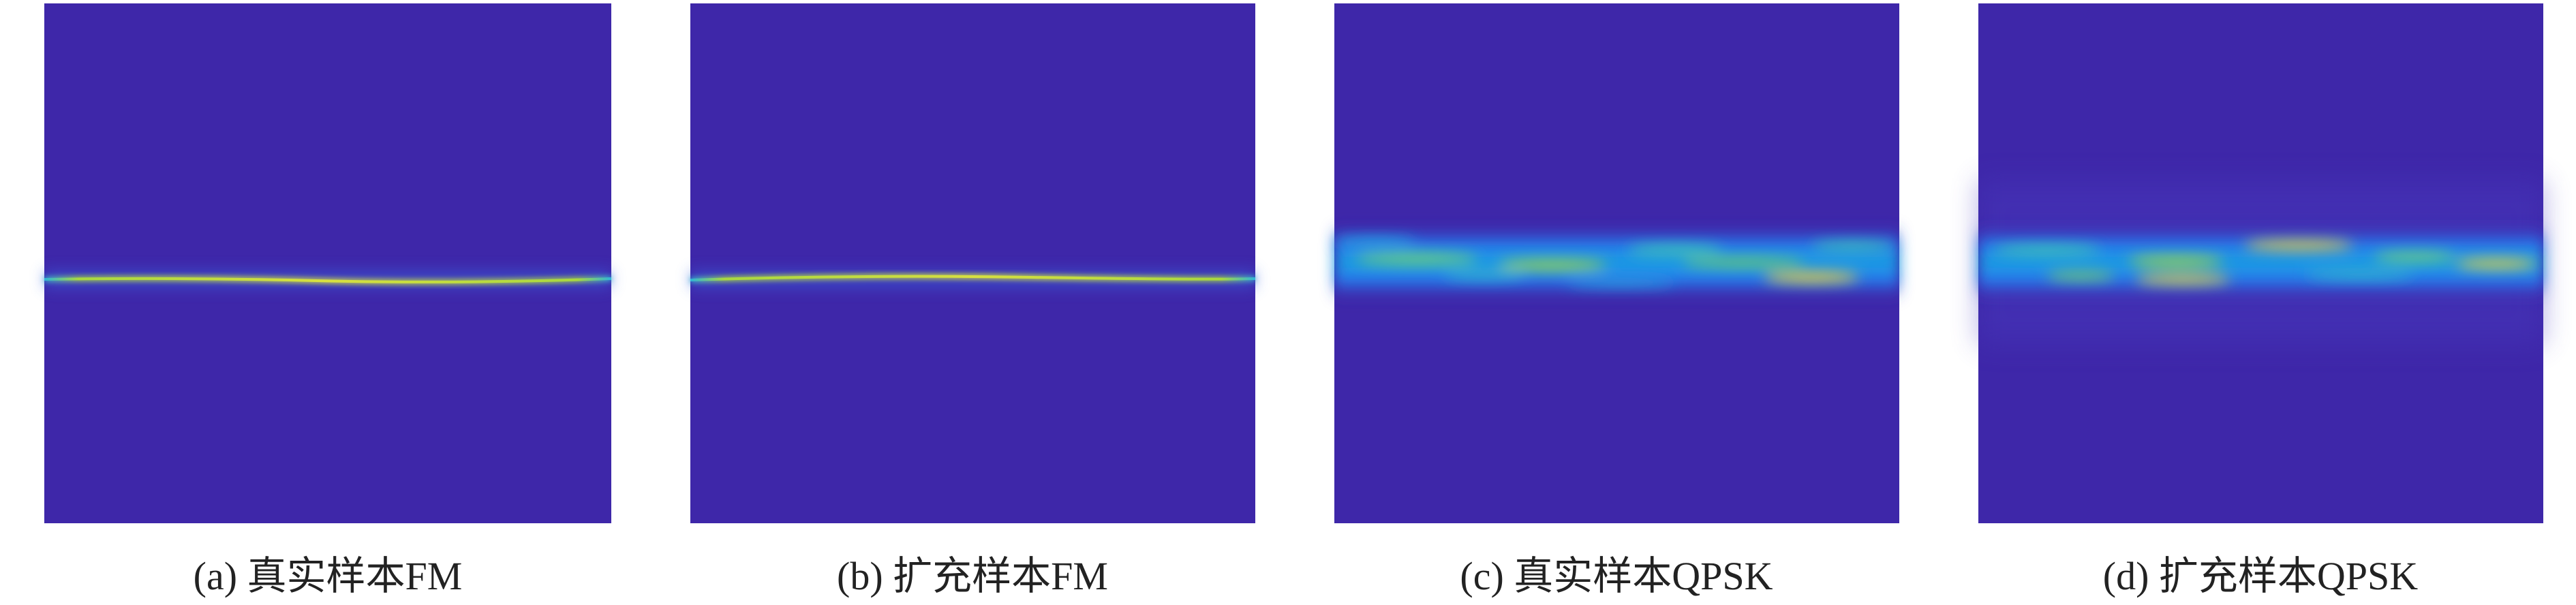 This screenshot has height=605, width=2576. I want to click on band, so click(2260, 262).